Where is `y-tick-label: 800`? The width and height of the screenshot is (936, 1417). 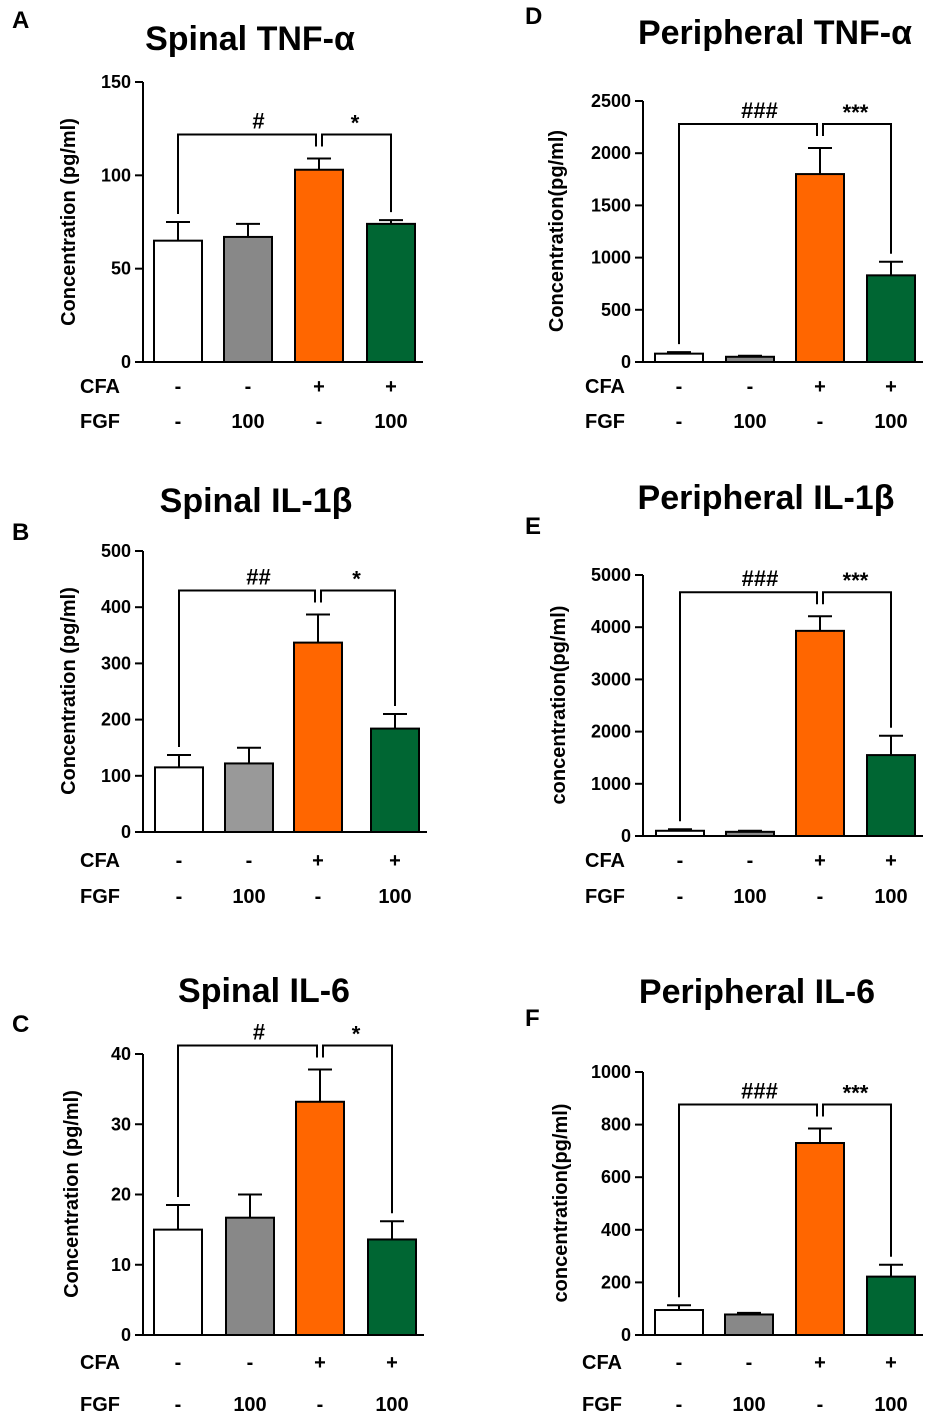 y-tick-label: 800 is located at coordinates (616, 1125).